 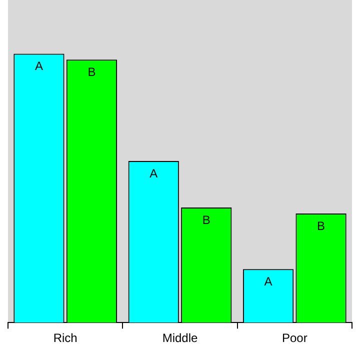 What do you see at coordinates (38, 66) in the screenshot?
I see `series-label: A` at bounding box center [38, 66].